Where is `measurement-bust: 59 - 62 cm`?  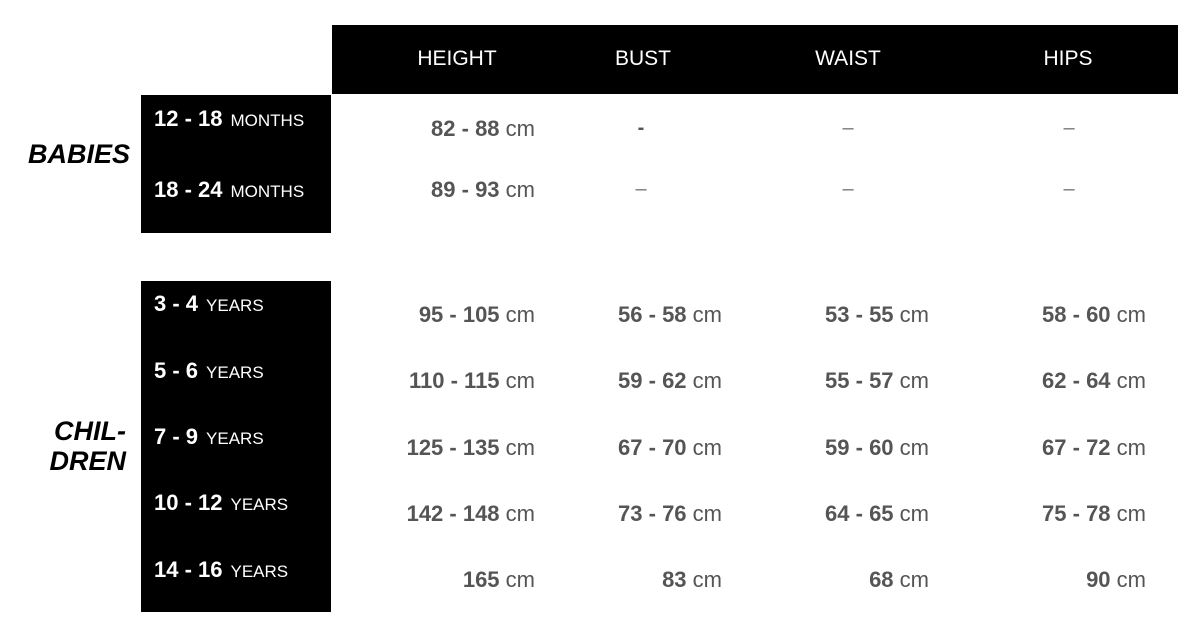
measurement-bust: 59 - 62 cm is located at coordinates (670, 381).